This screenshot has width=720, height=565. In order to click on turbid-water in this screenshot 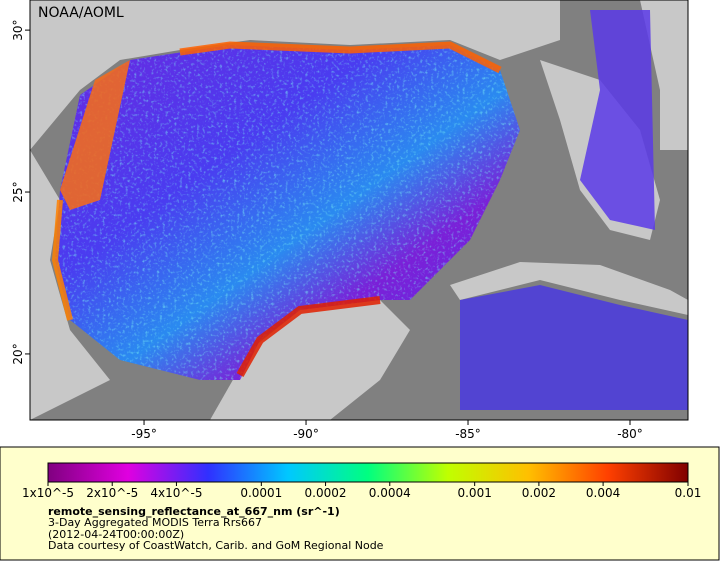, I will do `click(95, 135)`.